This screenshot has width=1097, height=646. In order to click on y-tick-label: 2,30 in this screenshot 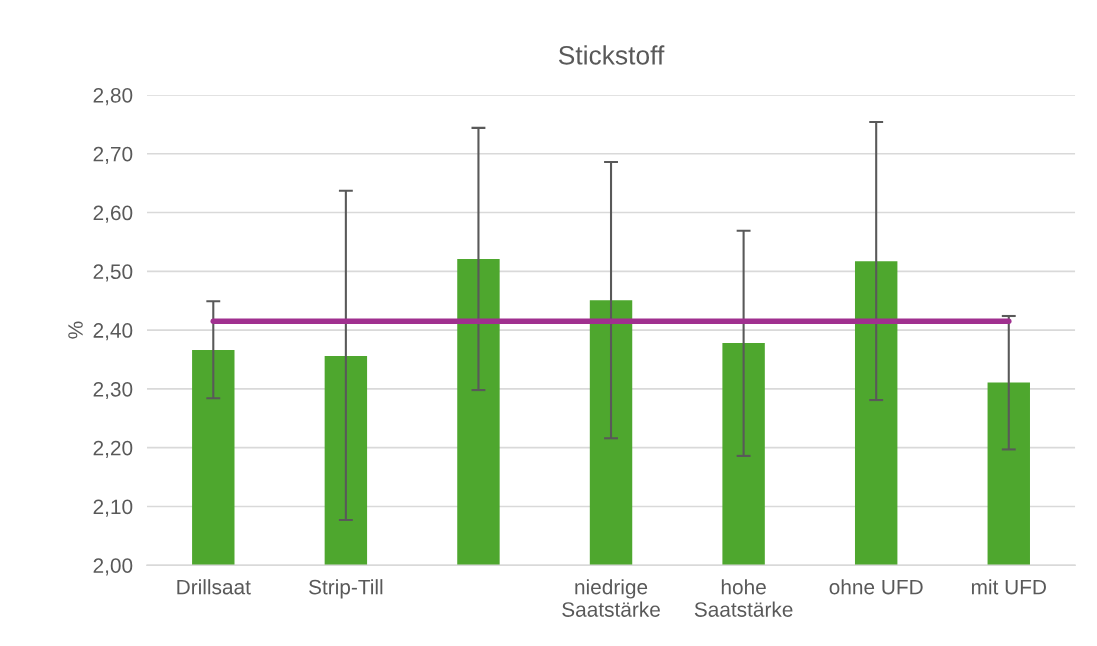, I will do `click(113, 390)`.